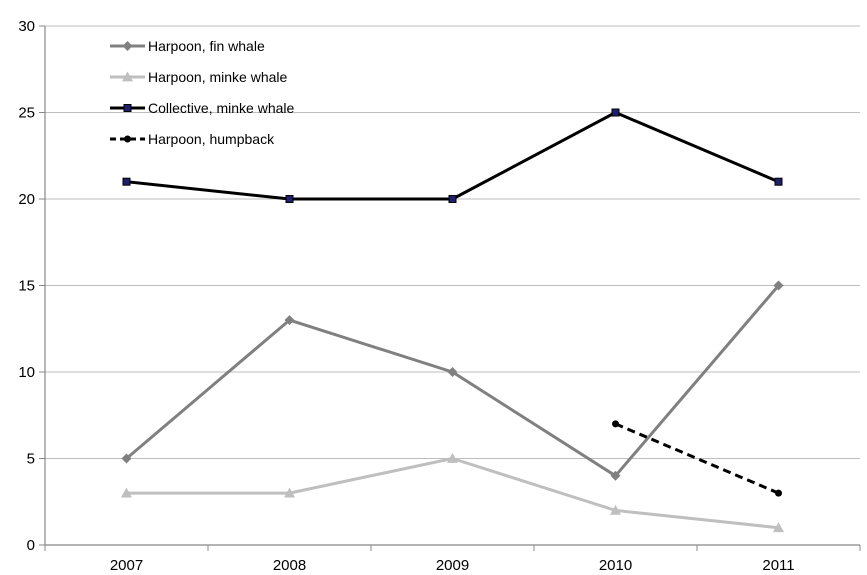 This screenshot has width=867, height=575. Describe the element at coordinates (26, 26) in the screenshot. I see `y-tick-label: 30` at that location.